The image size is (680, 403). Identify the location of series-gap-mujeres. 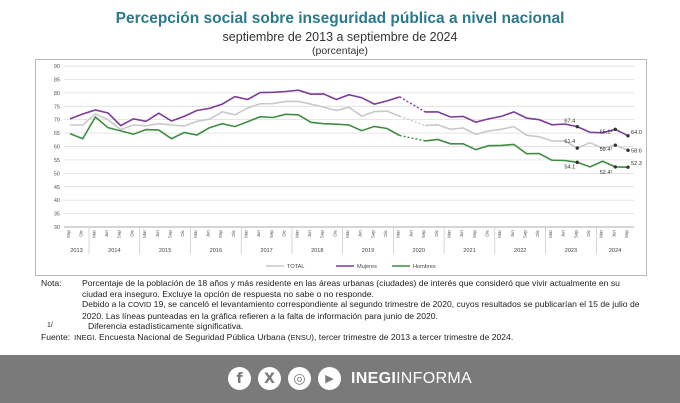
(412, 104).